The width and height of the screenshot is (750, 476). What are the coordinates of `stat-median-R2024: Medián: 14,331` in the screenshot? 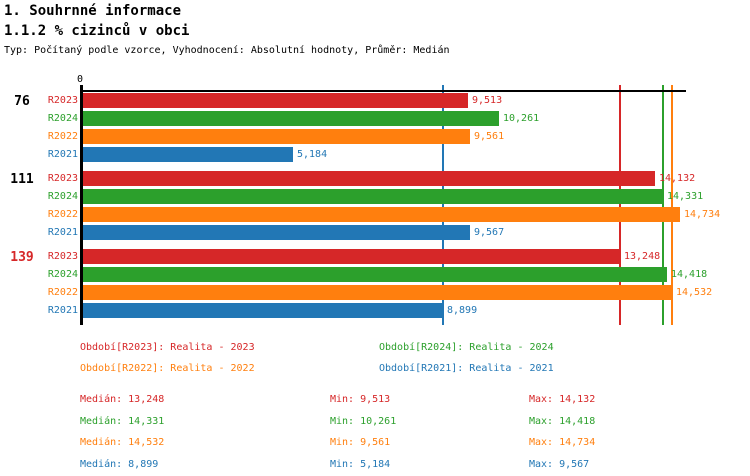 It's located at (122, 421).